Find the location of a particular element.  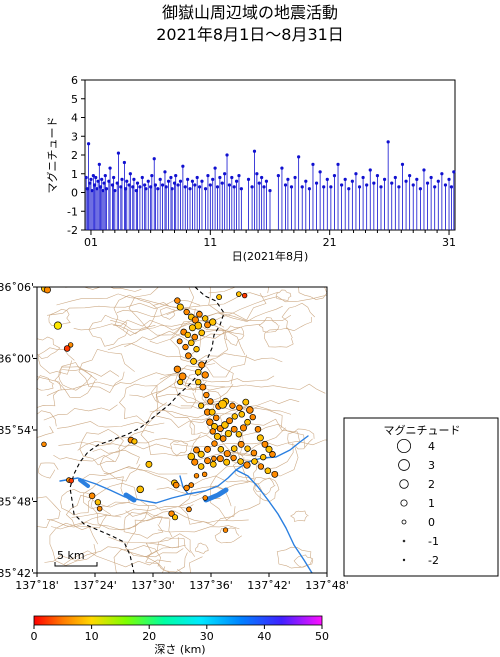

lat-tick-label: 36˚00' is located at coordinates (17, 359).